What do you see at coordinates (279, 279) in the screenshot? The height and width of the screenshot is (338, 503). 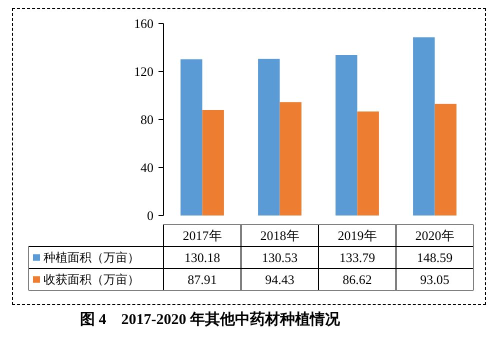 I see `data-label: 94.43` at bounding box center [279, 279].